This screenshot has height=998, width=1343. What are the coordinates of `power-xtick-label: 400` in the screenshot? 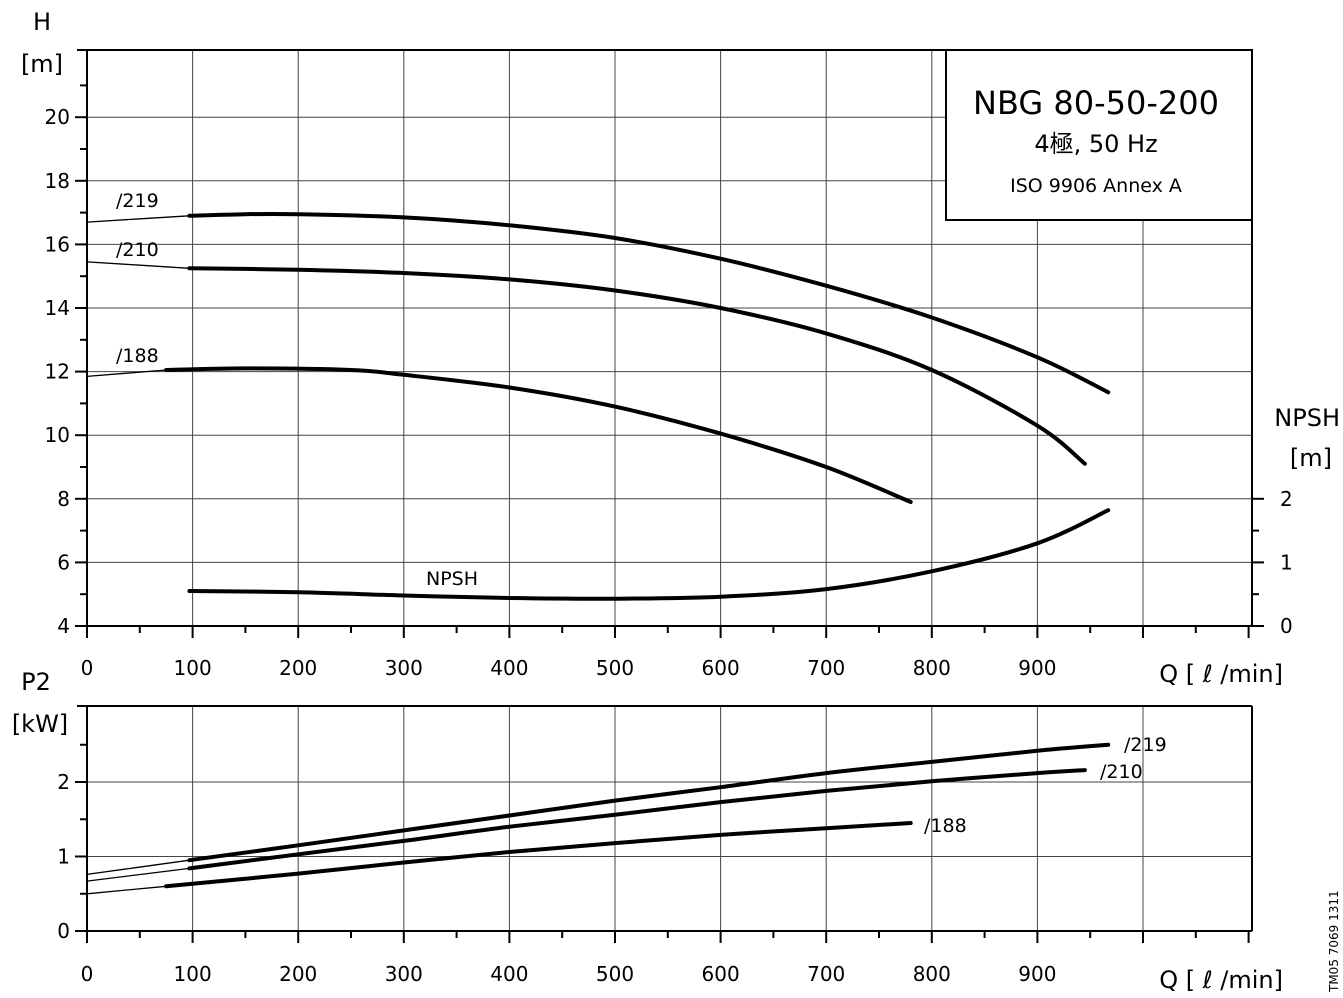 It's located at (509, 974).